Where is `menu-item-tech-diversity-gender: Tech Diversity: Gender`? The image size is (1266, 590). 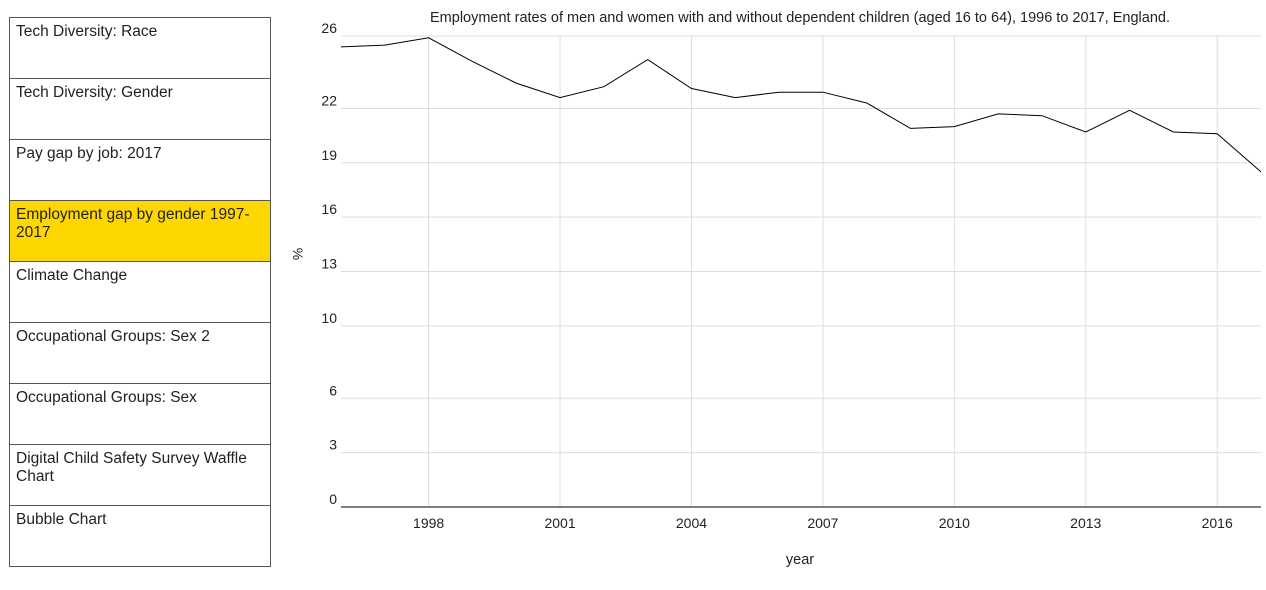
menu-item-tech-diversity-gender: Tech Diversity: Gender is located at coordinates (140, 109).